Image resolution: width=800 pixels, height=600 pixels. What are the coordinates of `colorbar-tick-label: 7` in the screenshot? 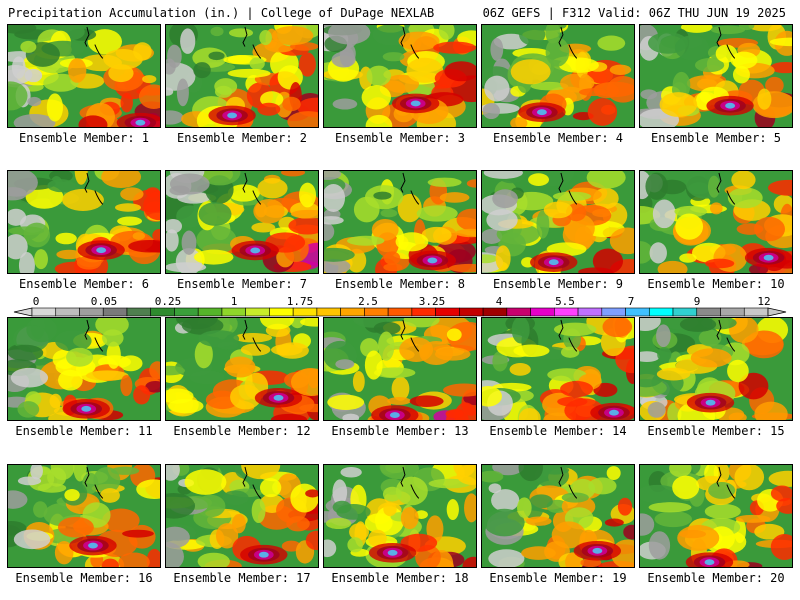 It's located at (631, 301).